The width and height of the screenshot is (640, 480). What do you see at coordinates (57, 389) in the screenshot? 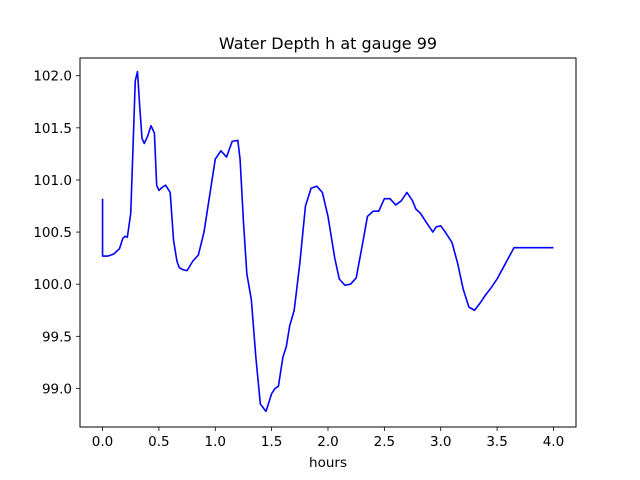
I see `y-tick-label: 99.0` at bounding box center [57, 389].